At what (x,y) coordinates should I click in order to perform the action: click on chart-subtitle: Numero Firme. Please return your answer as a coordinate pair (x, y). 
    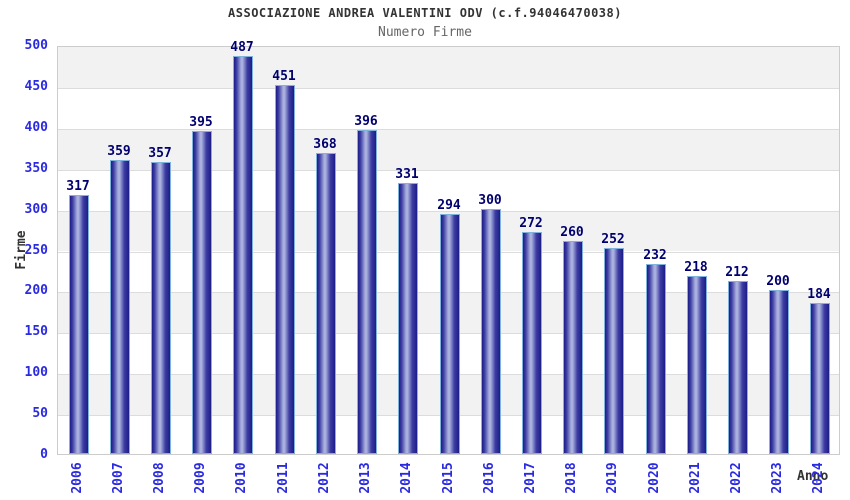
    Looking at the image, I should click on (425, 32).